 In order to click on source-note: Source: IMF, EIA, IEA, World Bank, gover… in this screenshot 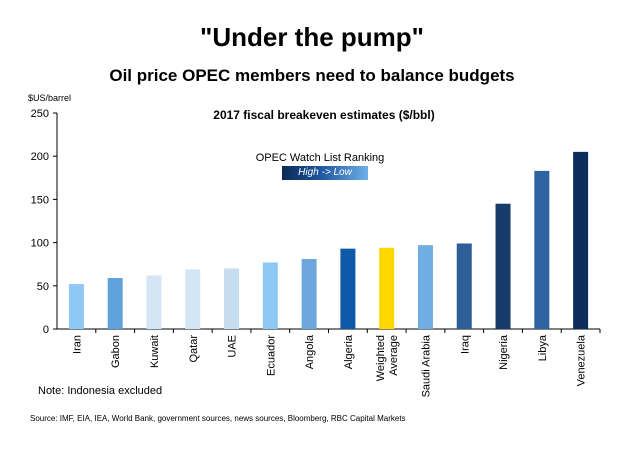, I will do `click(218, 418)`.